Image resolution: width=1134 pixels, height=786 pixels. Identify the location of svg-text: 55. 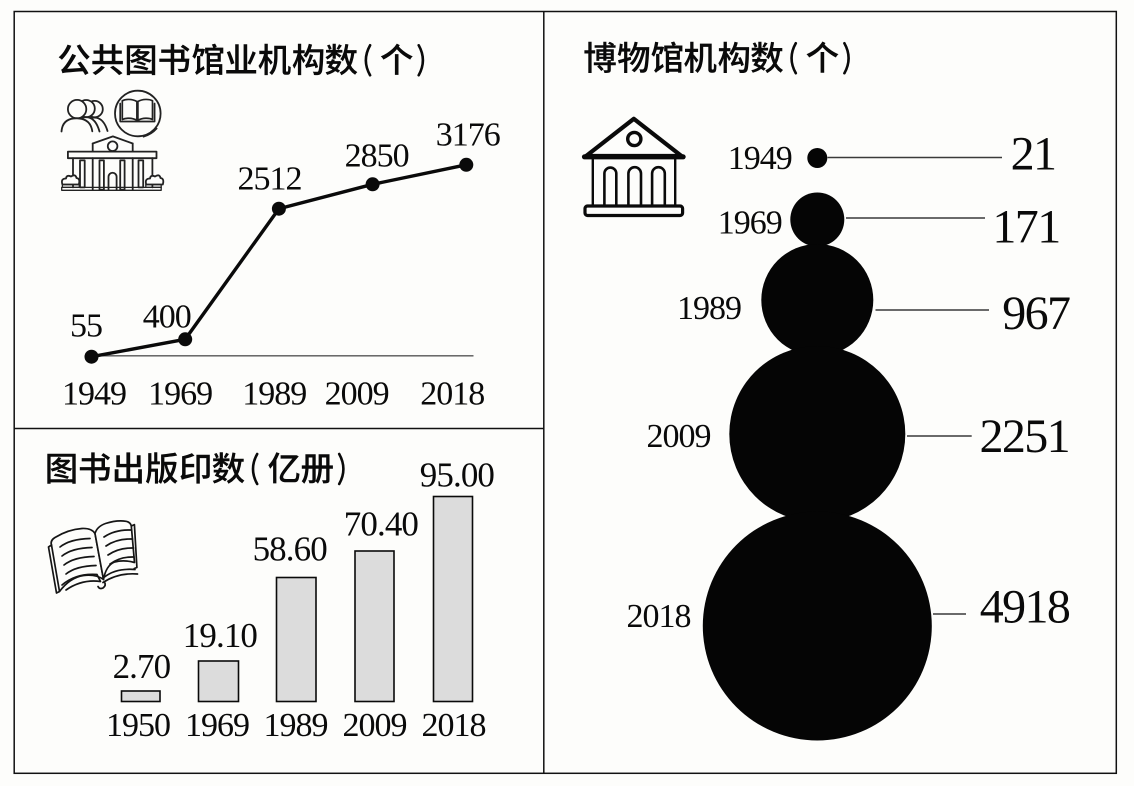
(86, 326).